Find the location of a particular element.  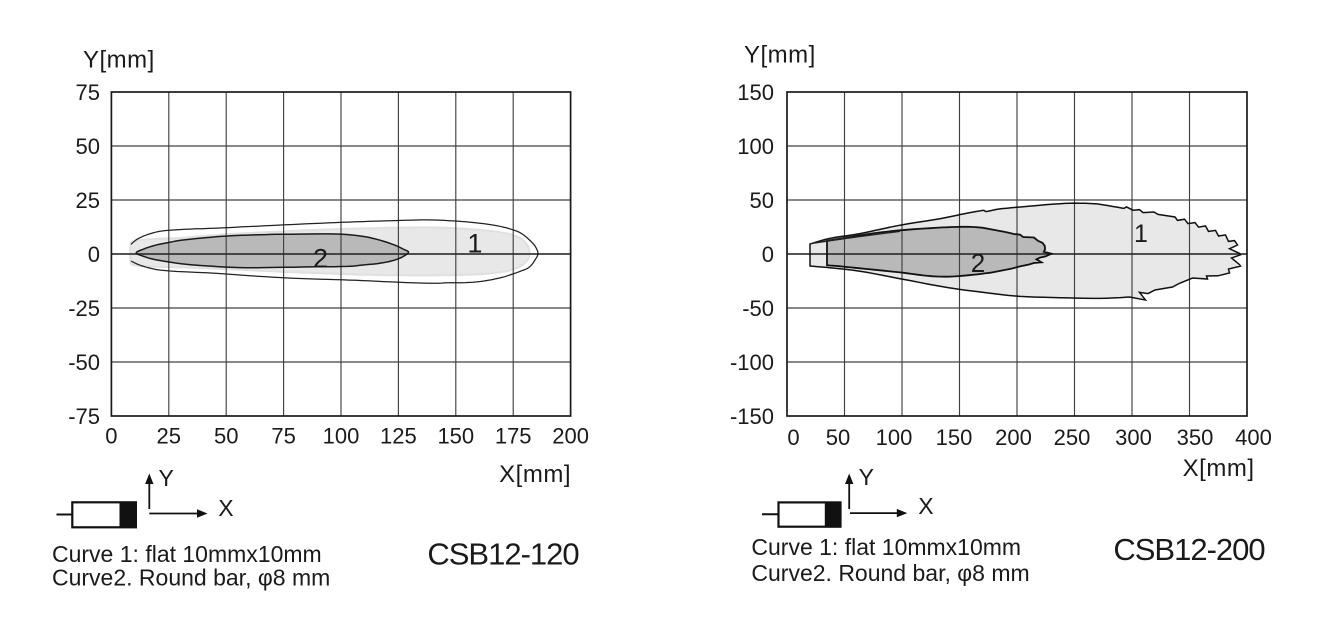

svg-text: 125 is located at coordinates (398, 436).